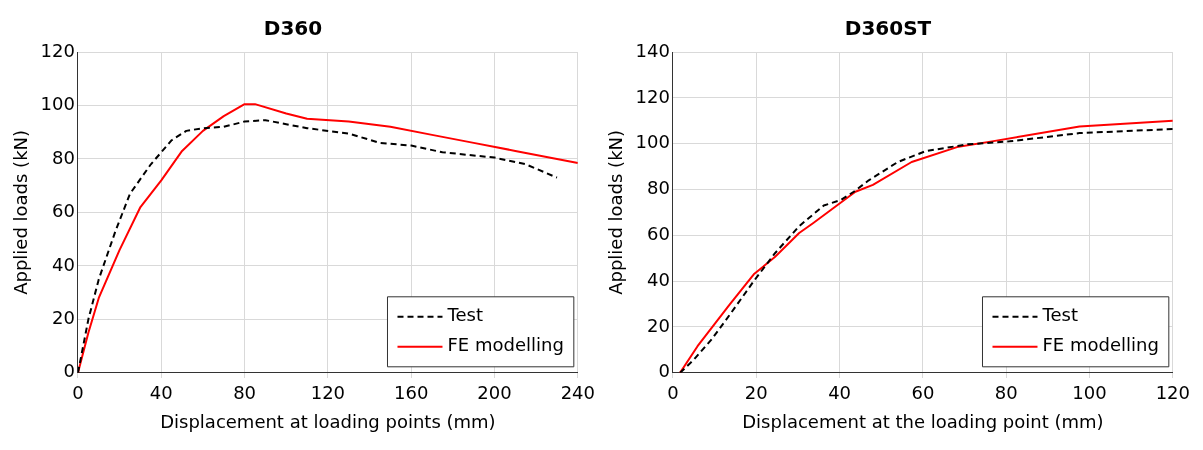 Image resolution: width=1203 pixels, height=450 pixels. What do you see at coordinates (756, 393) in the screenshot?
I see `x-tick-label: 20` at bounding box center [756, 393].